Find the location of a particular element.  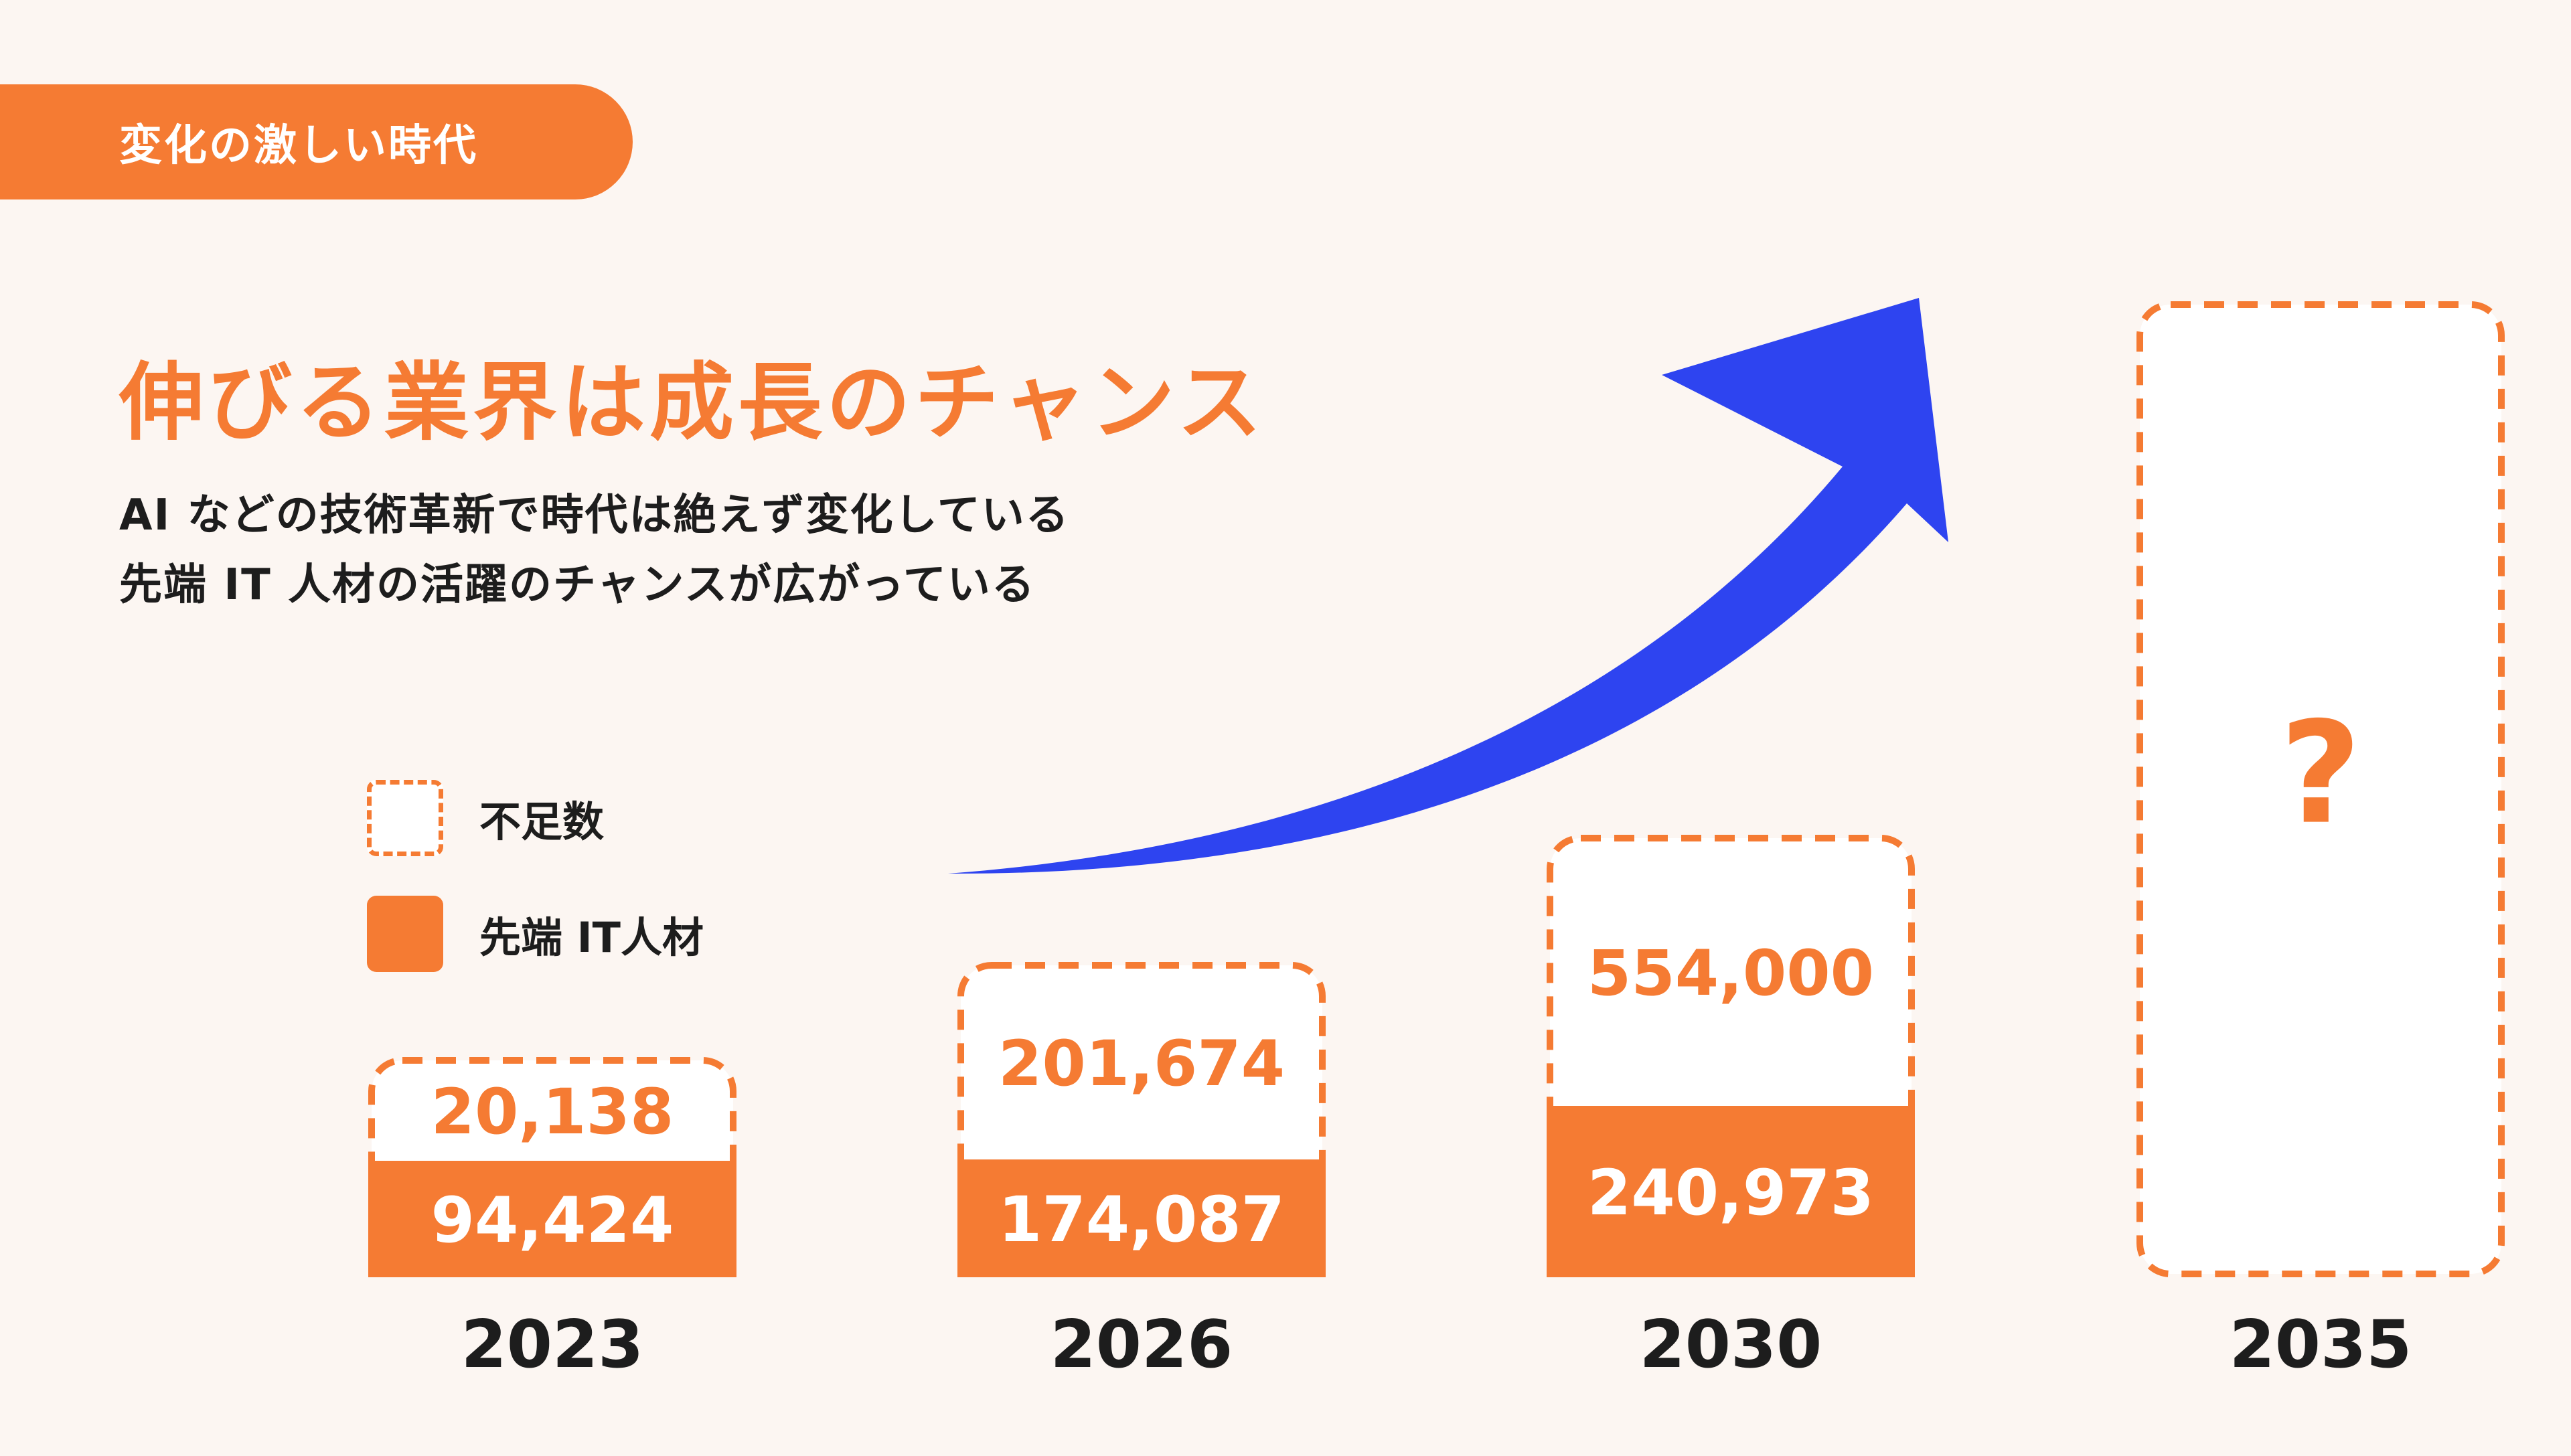

data-label-shortage-2026: 201,674 is located at coordinates (1141, 1064).